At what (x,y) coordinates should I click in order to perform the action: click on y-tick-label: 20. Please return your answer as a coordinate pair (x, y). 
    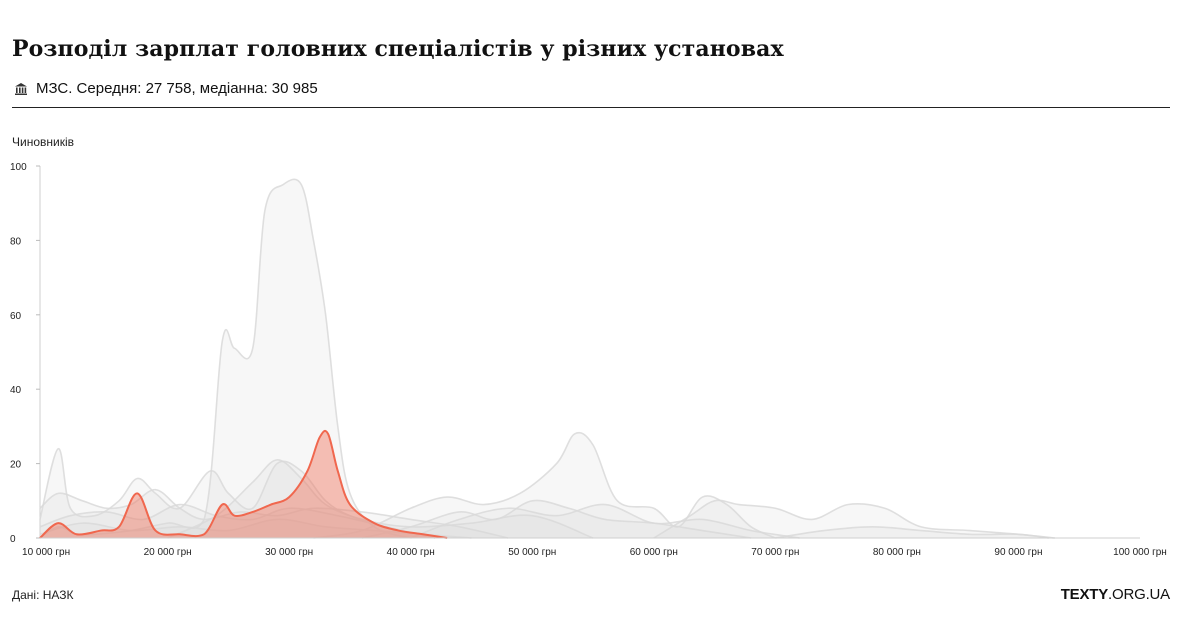
    Looking at the image, I should click on (16, 465).